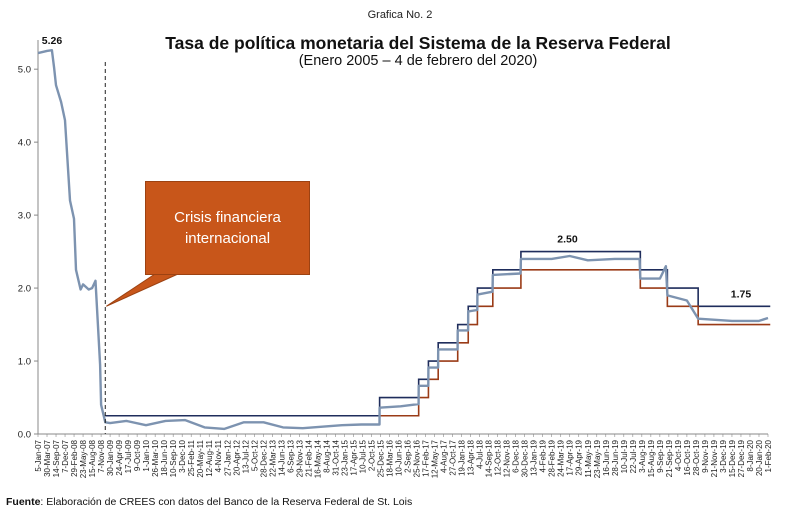  What do you see at coordinates (65, 455) in the screenshot?
I see `x-tick-label: 7-Dec-07` at bounding box center [65, 455].